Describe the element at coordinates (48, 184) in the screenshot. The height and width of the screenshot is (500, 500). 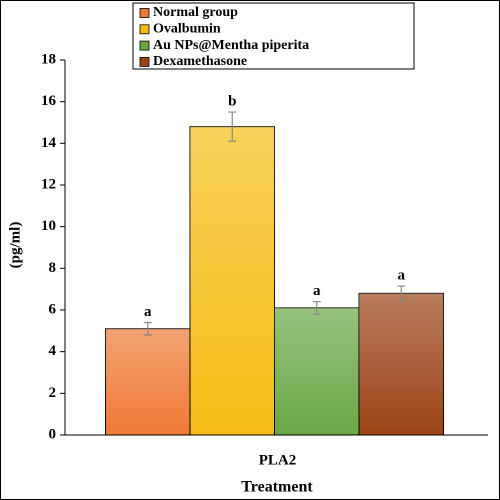
I see `y-tick-label: 12` at that location.